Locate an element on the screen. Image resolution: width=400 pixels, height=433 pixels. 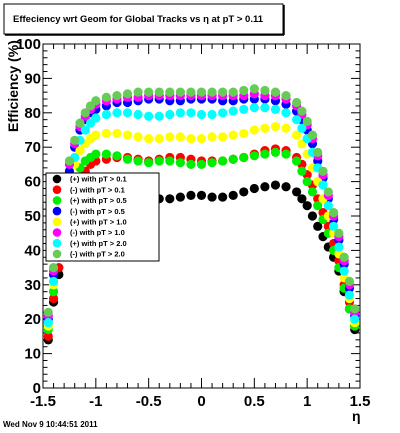
y-tick-label: 50 is located at coordinates (32, 216).